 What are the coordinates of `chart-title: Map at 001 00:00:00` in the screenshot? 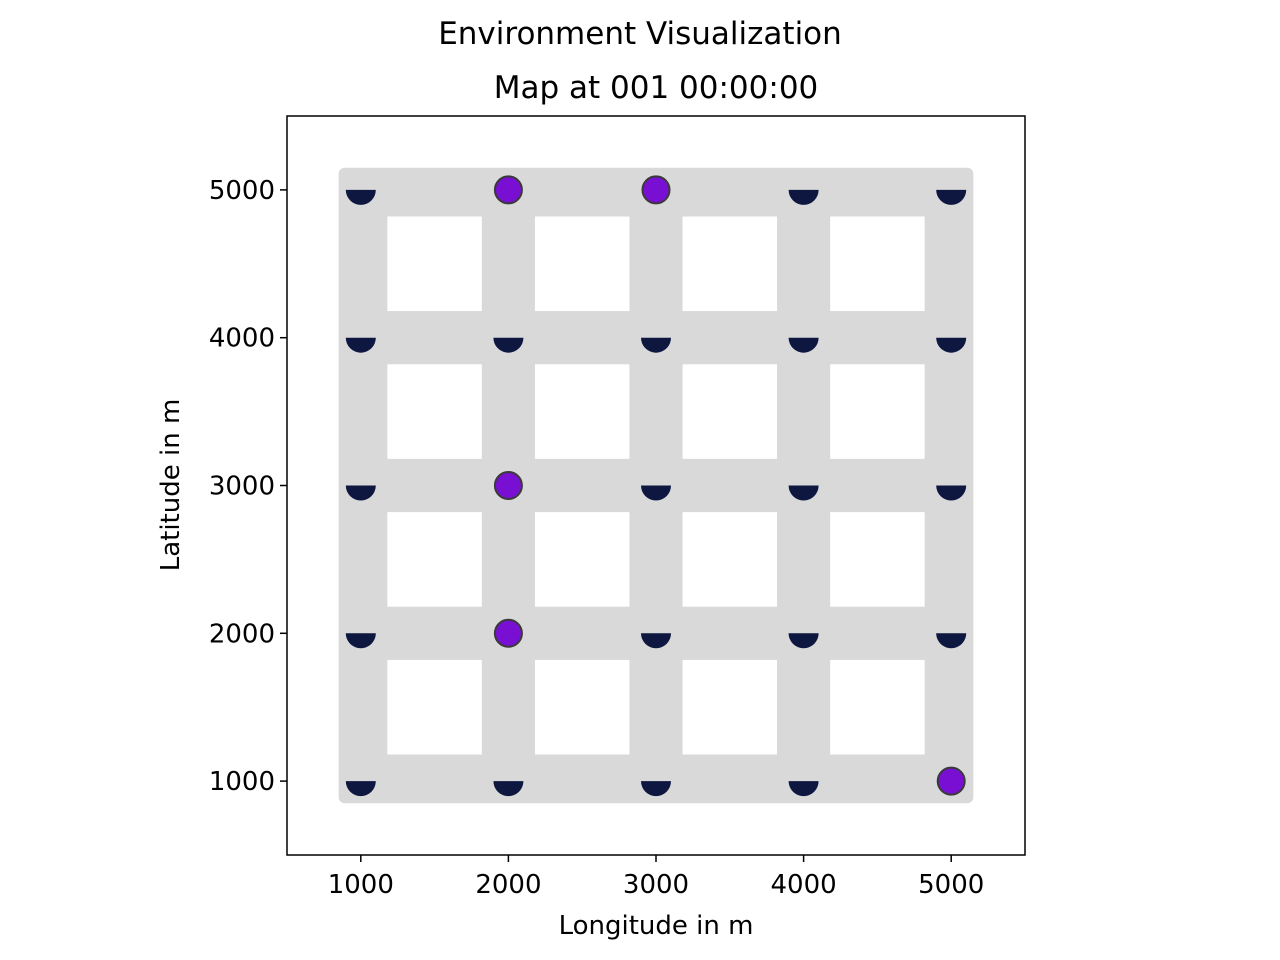 It's located at (656, 88).